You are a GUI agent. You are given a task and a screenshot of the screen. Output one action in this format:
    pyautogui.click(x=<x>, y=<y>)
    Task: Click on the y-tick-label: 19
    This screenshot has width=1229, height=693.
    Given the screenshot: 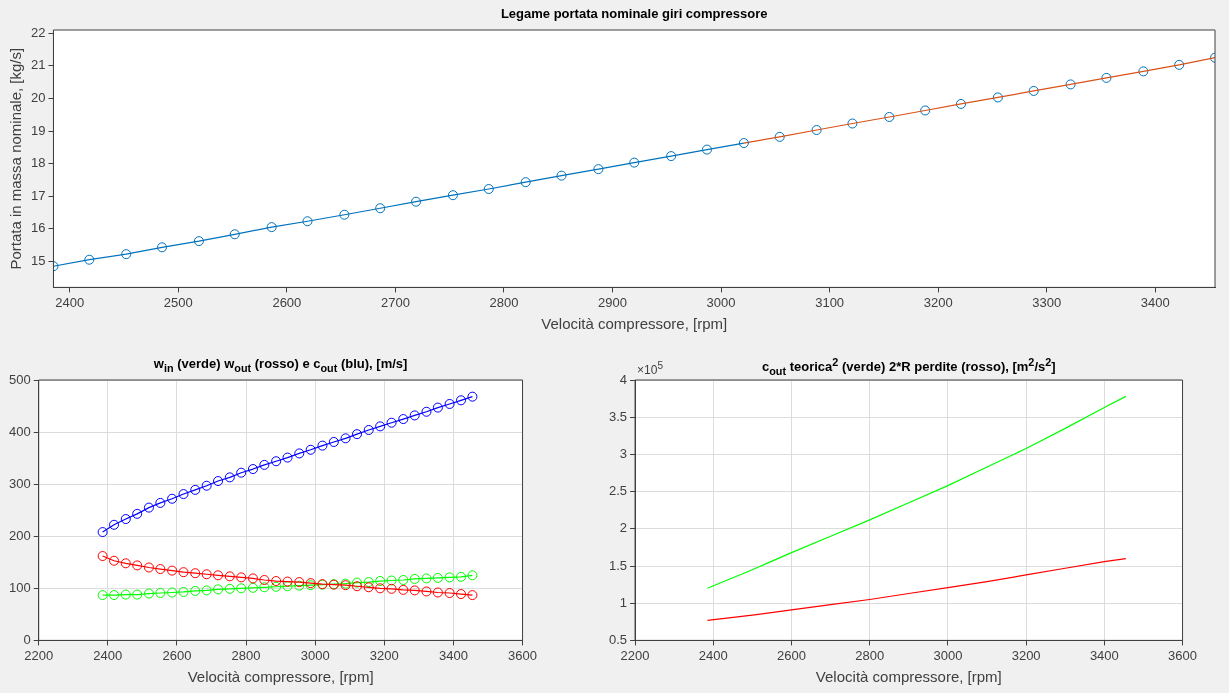 What is the action you would take?
    pyautogui.click(x=38, y=130)
    